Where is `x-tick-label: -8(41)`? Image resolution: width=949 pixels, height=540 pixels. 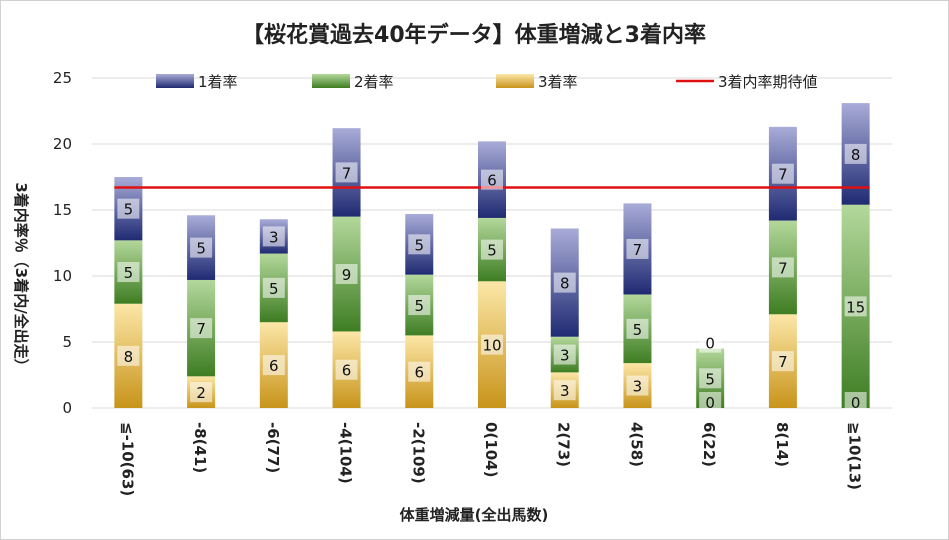
x-tick-label: -8(41) is located at coordinates (200, 447).